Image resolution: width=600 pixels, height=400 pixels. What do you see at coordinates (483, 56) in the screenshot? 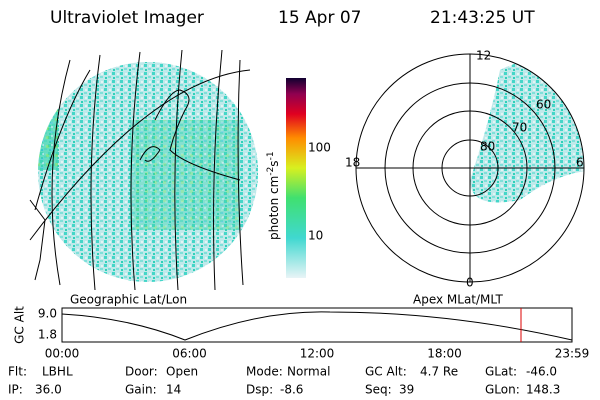
I see `mlt-label: 12` at bounding box center [483, 56].